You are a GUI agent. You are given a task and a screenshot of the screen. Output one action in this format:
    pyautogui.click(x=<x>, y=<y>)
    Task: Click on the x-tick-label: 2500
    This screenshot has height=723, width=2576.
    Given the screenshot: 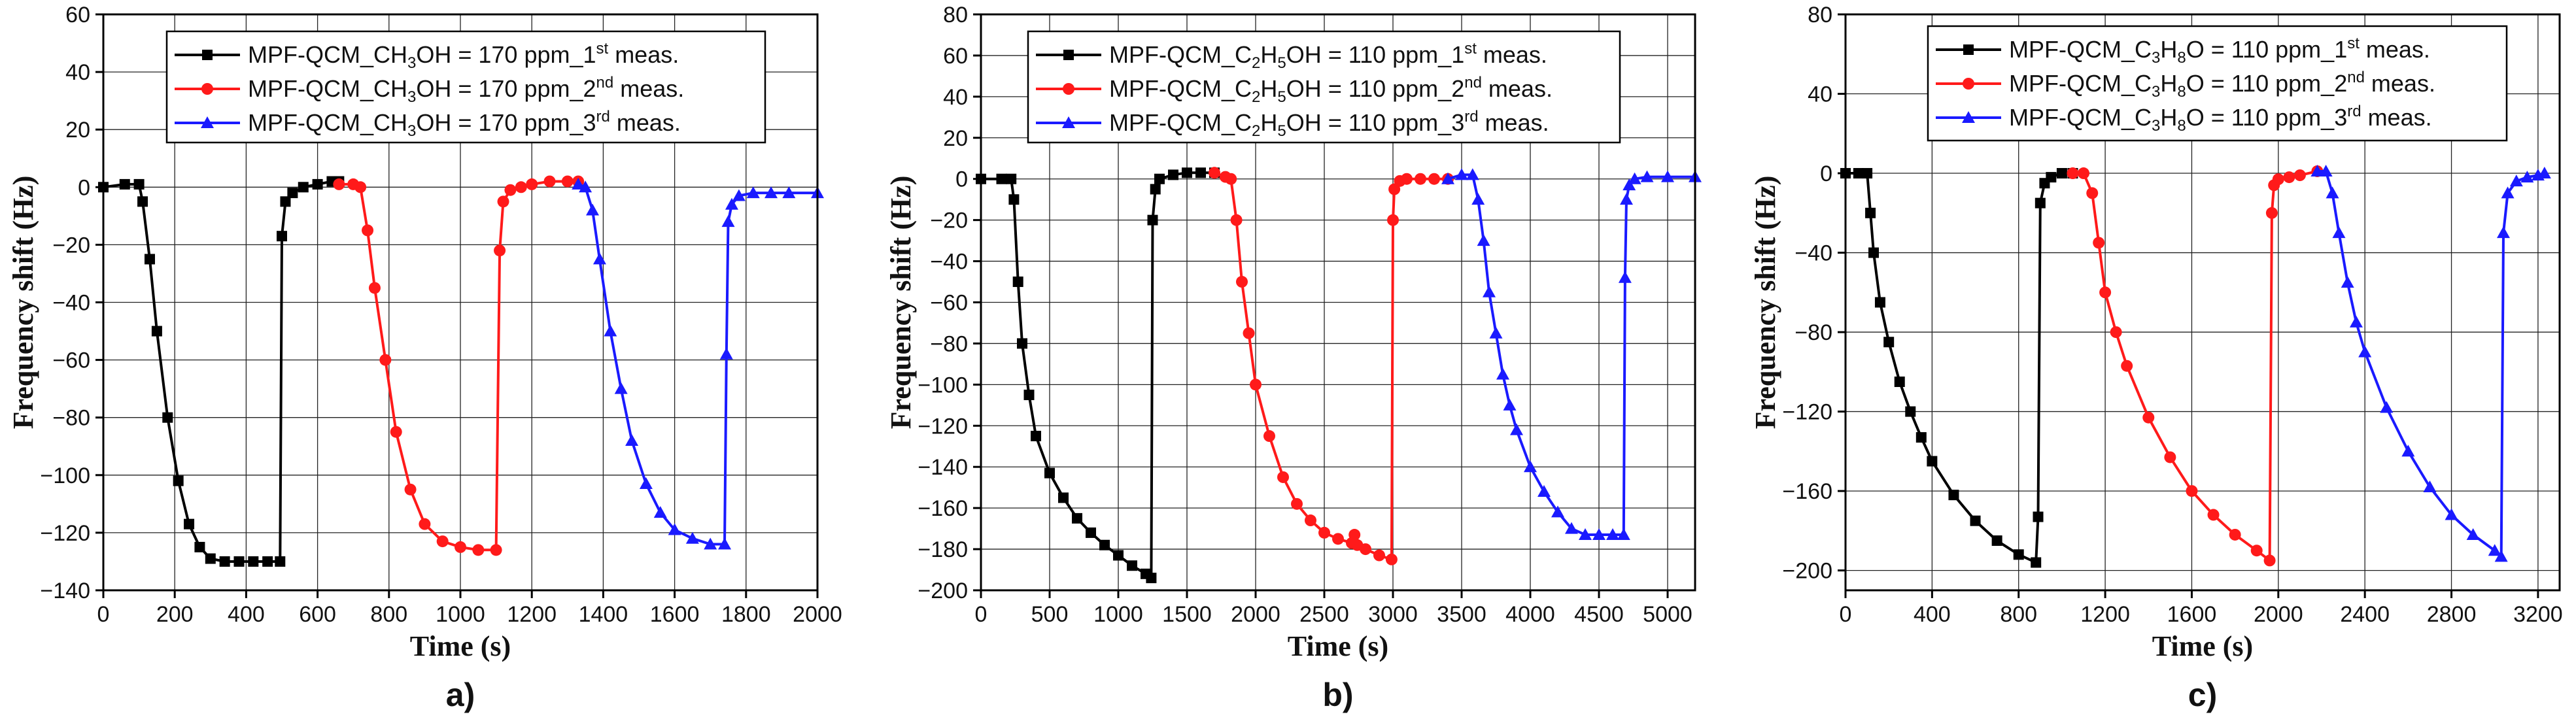 What is the action you would take?
    pyautogui.click(x=1324, y=614)
    